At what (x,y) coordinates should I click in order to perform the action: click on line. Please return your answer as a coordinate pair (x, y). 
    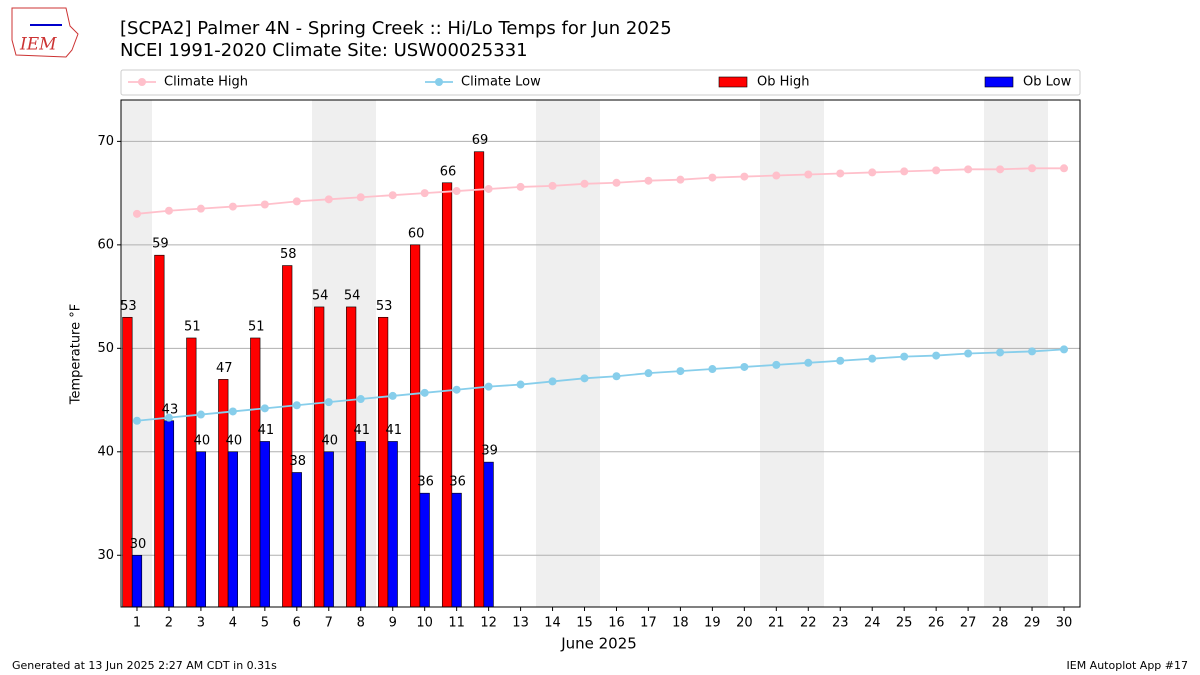
    Looking at the image, I should click on (600, 385).